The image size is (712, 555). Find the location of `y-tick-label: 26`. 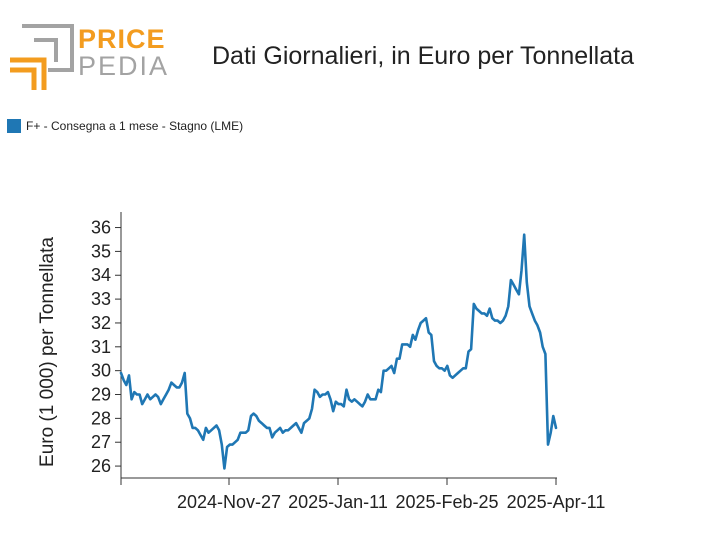

y-tick-label: 26 is located at coordinates (101, 466).